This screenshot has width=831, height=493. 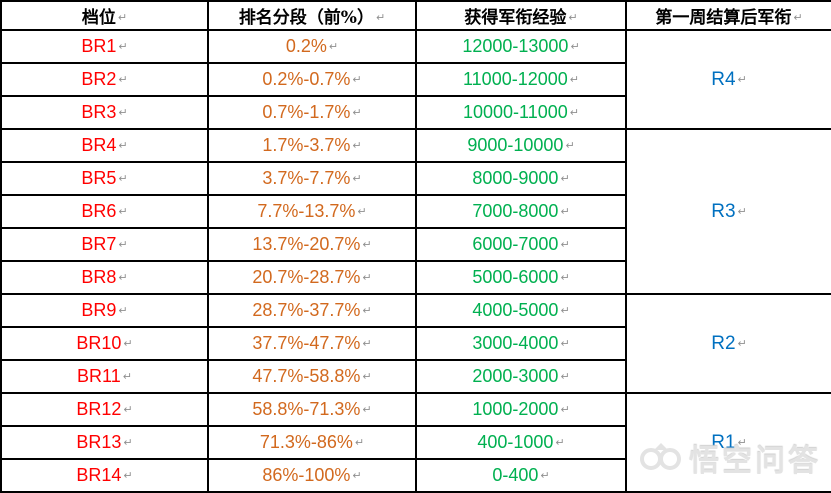 What do you see at coordinates (99, 79) in the screenshot?
I see `tier-label: BR2` at bounding box center [99, 79].